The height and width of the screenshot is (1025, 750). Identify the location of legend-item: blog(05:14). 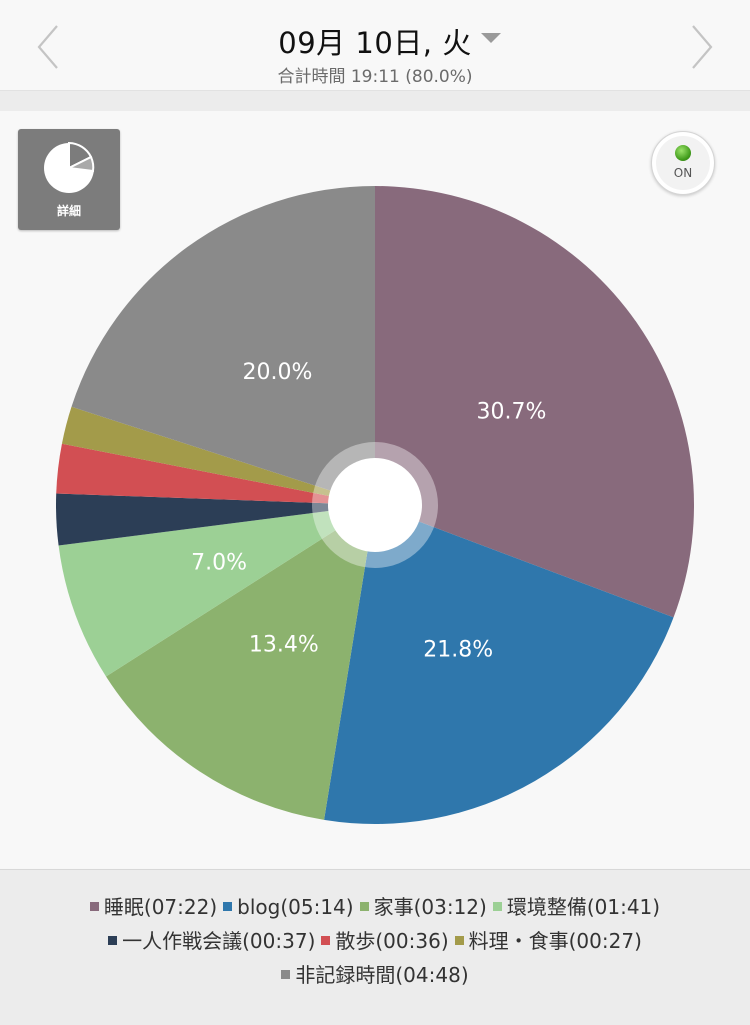
(288, 907).